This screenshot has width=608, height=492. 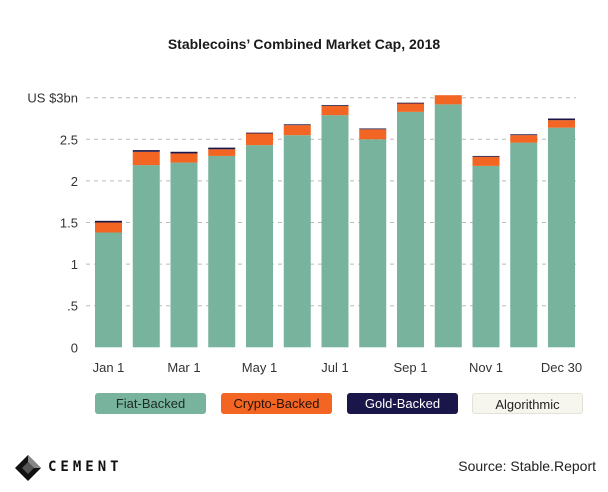 I want to click on x-tick-label: Nov 1, so click(x=486, y=367).